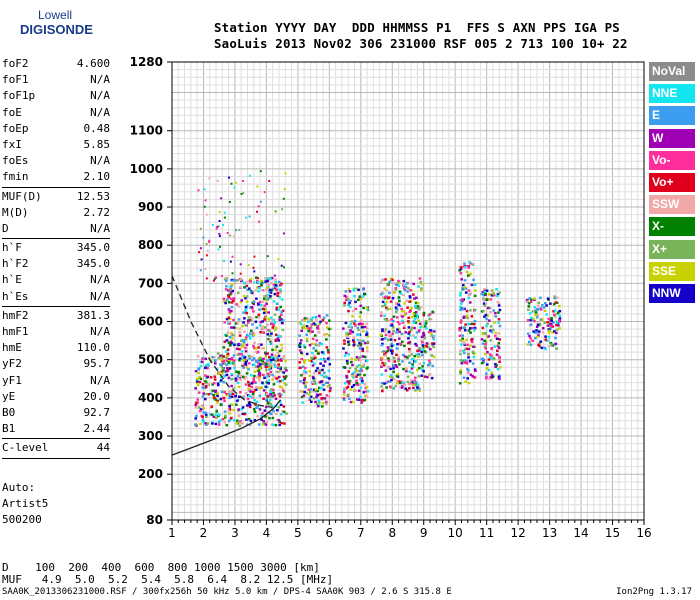 The height and width of the screenshot is (600, 700). I want to click on logo-line2: DIGISONDE, so click(56, 29).